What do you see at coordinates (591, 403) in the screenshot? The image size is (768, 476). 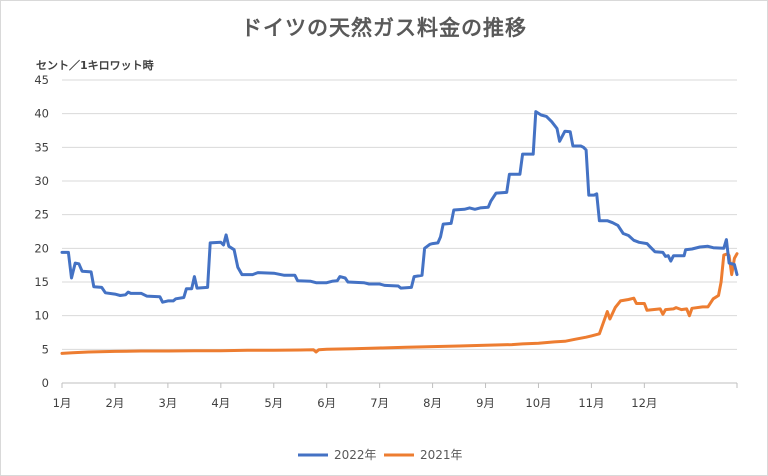 I see `x-tick-label: 11月` at bounding box center [591, 403].